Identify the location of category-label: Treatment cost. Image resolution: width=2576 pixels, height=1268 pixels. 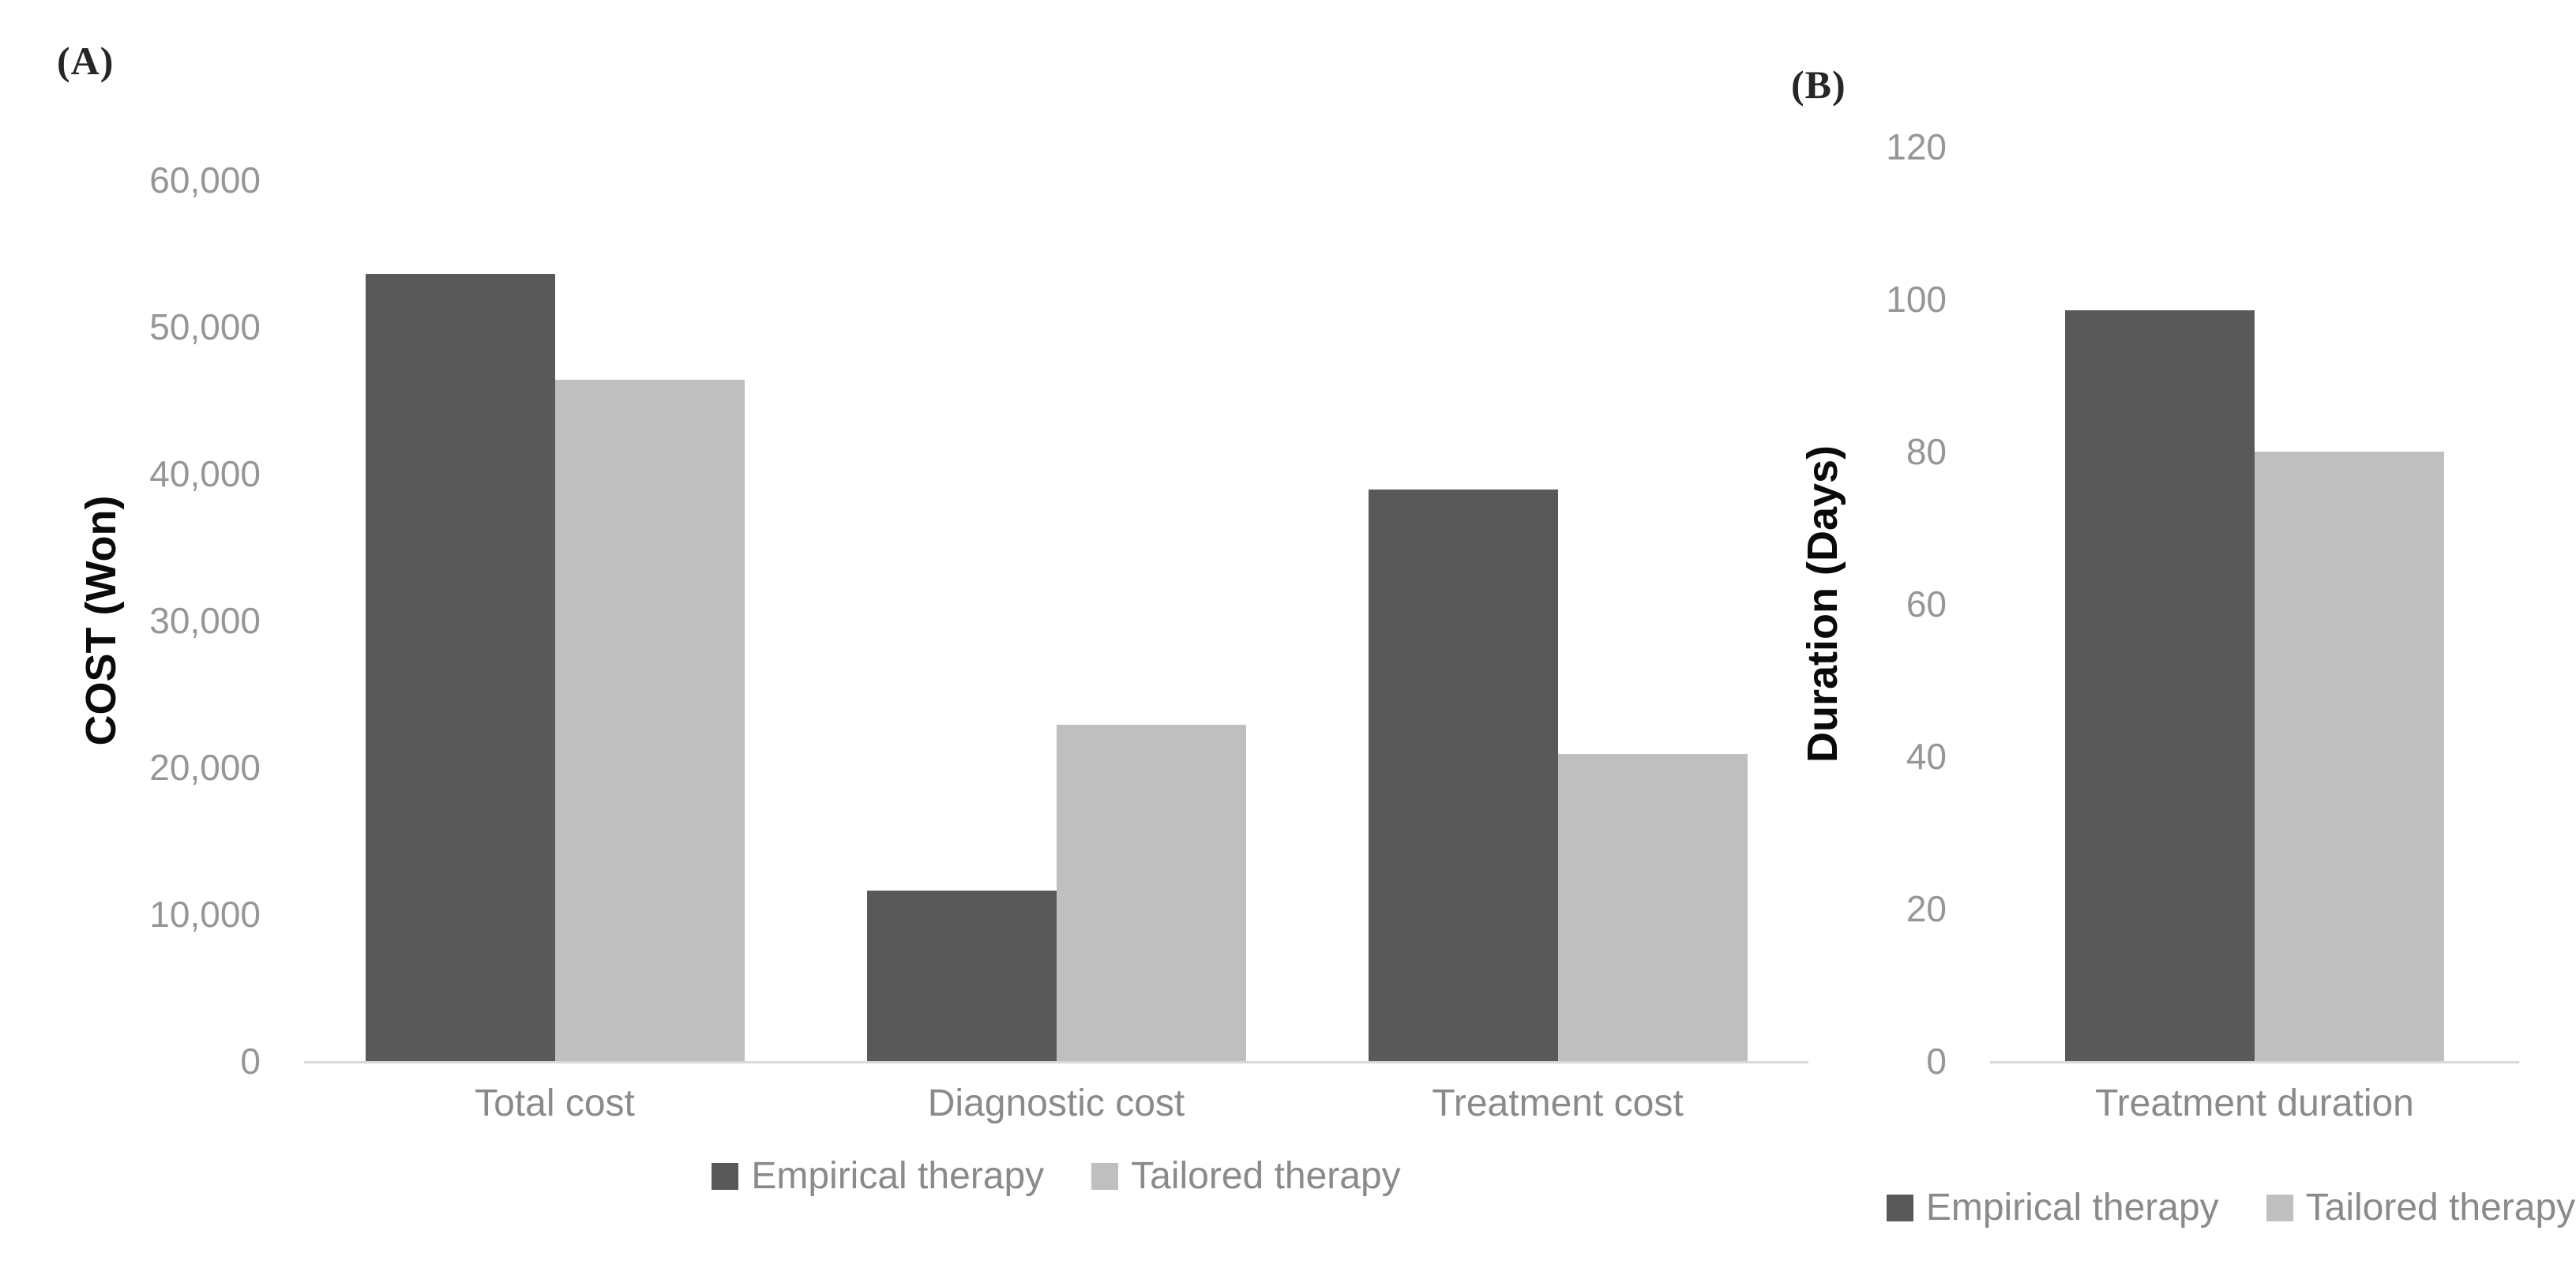
(1558, 1103).